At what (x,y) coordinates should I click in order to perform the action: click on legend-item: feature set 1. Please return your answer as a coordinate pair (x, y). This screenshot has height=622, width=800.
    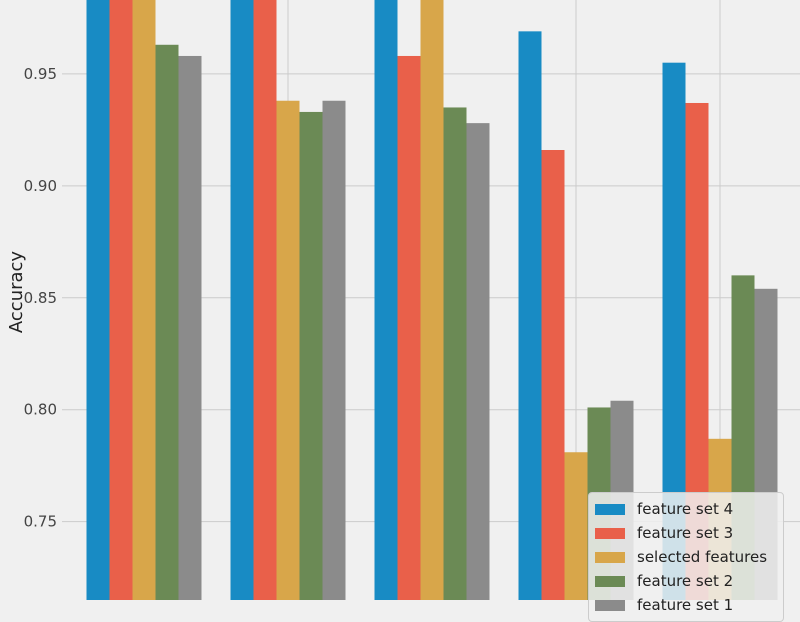
    Looking at the image, I should click on (686, 605).